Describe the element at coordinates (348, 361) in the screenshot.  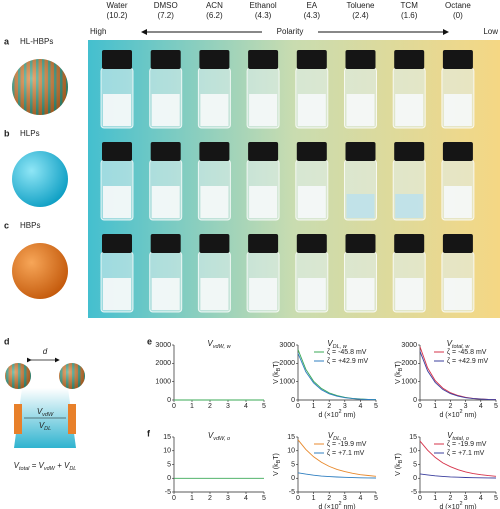
I see `legend-label: ζ = +42.9 mV` at that location.